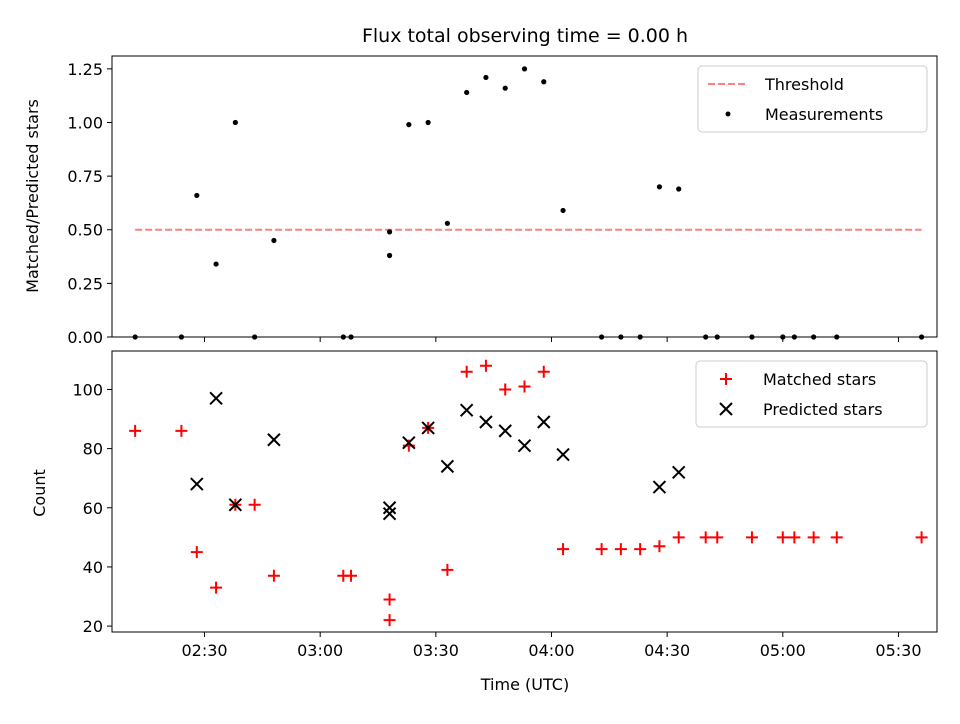 This screenshot has width=960, height=724. What do you see at coordinates (87, 389) in the screenshot?
I see `y-tick-label: 100` at bounding box center [87, 389].